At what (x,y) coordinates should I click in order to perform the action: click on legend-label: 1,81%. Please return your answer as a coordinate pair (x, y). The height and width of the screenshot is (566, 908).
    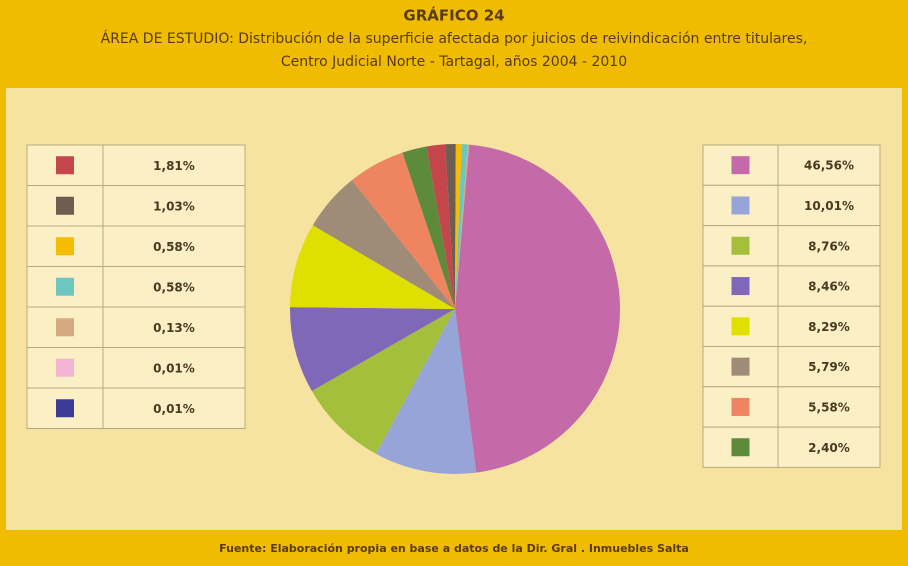
    Looking at the image, I should click on (174, 166).